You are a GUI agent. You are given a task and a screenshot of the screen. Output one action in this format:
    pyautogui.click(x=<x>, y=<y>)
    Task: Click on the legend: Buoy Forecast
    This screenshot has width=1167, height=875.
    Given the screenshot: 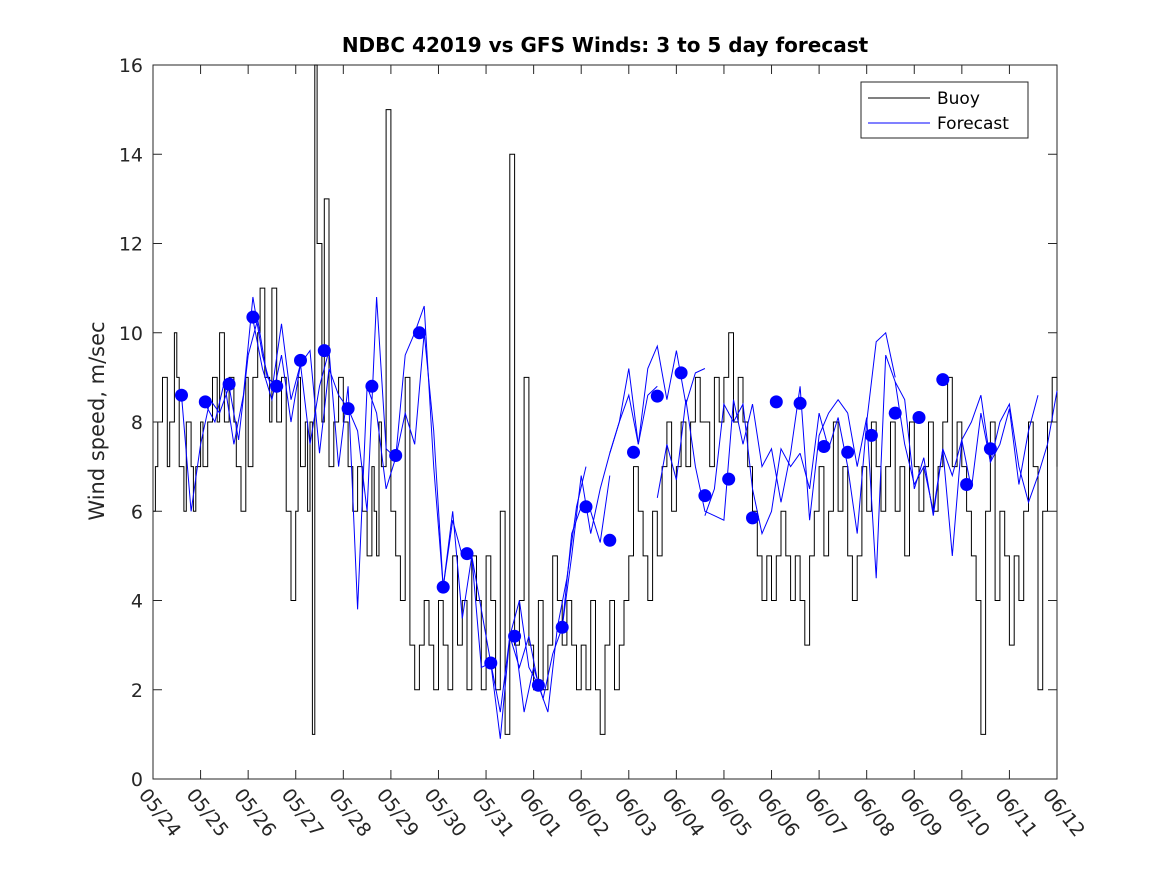 What is the action you would take?
    pyautogui.click(x=944, y=110)
    